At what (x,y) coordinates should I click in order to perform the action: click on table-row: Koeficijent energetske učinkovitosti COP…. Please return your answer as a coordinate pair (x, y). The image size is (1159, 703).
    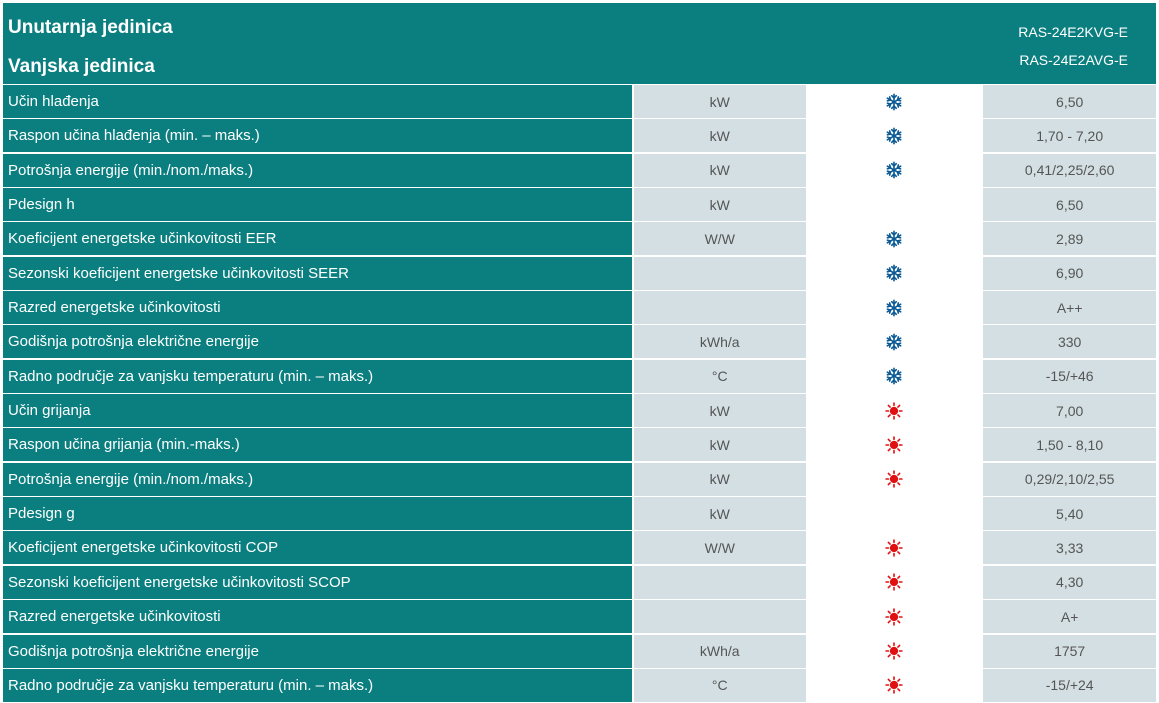
    Looking at the image, I should click on (580, 548).